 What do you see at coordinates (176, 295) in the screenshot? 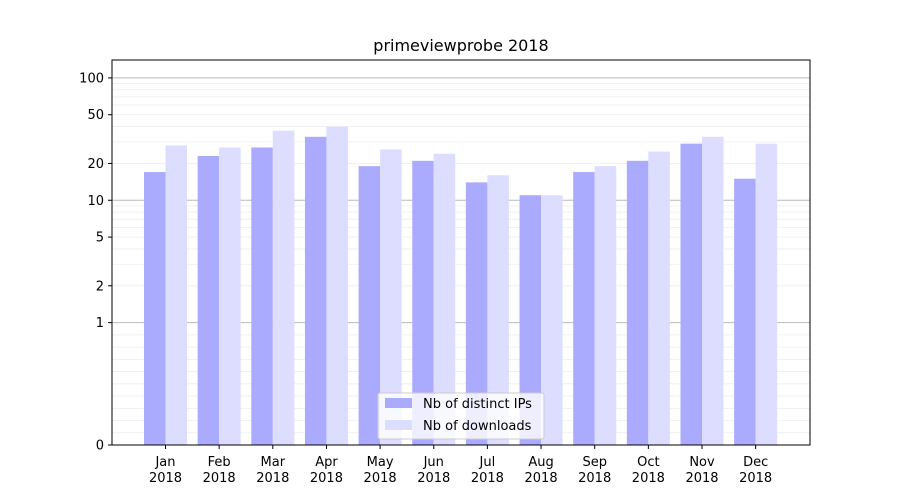
I see `bar-downloads-jan` at bounding box center [176, 295].